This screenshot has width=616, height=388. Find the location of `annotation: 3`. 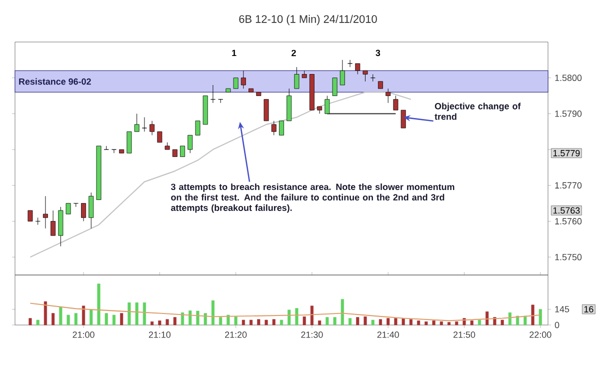

annotation: 3 is located at coordinates (378, 53).